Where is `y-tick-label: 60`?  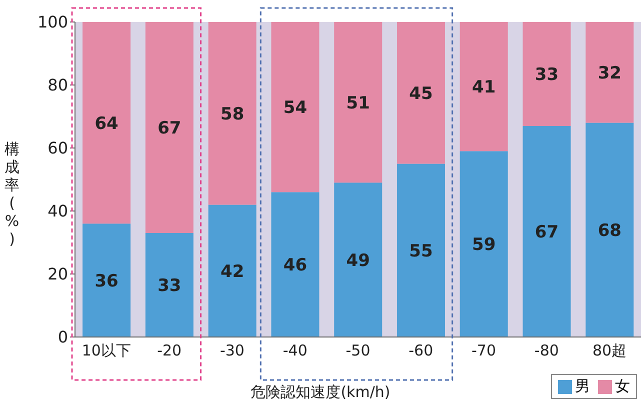 y-tick-label: 60 is located at coordinates (58, 148).